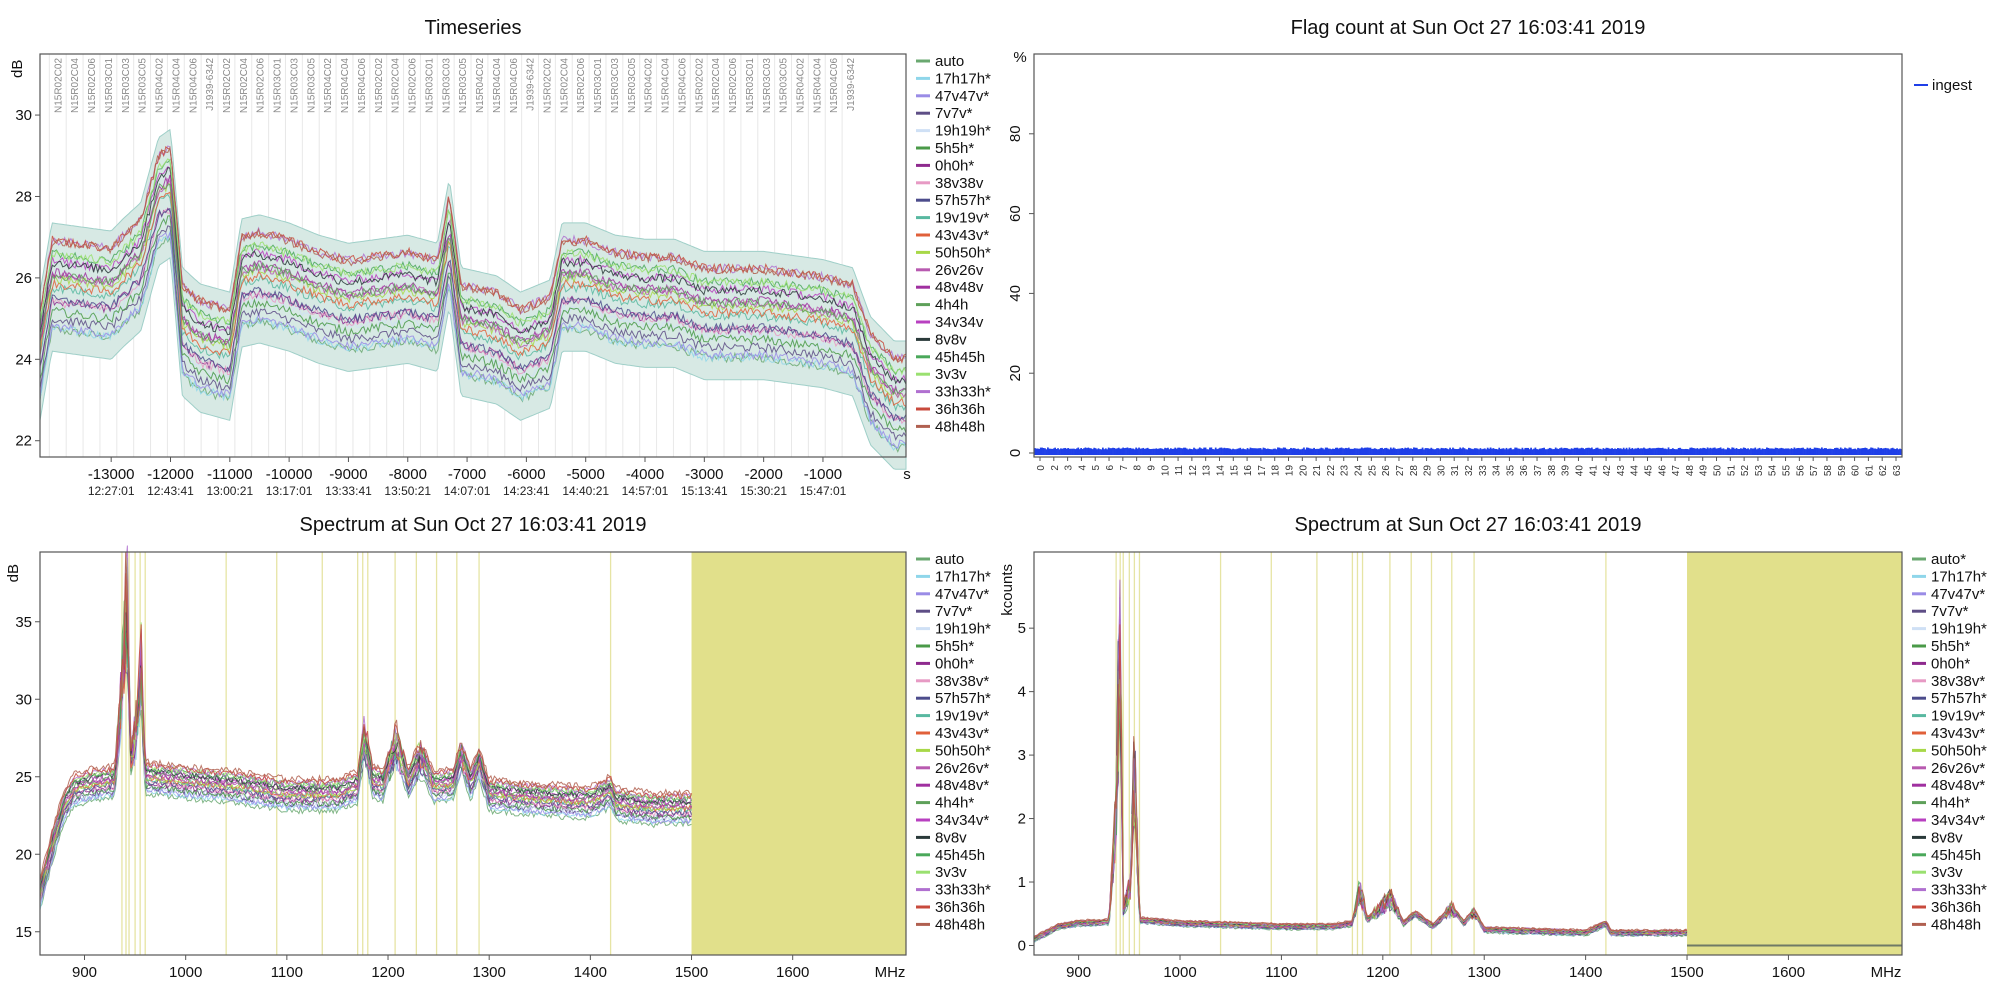  I want to click on timeseries-line, so click(473, 333).